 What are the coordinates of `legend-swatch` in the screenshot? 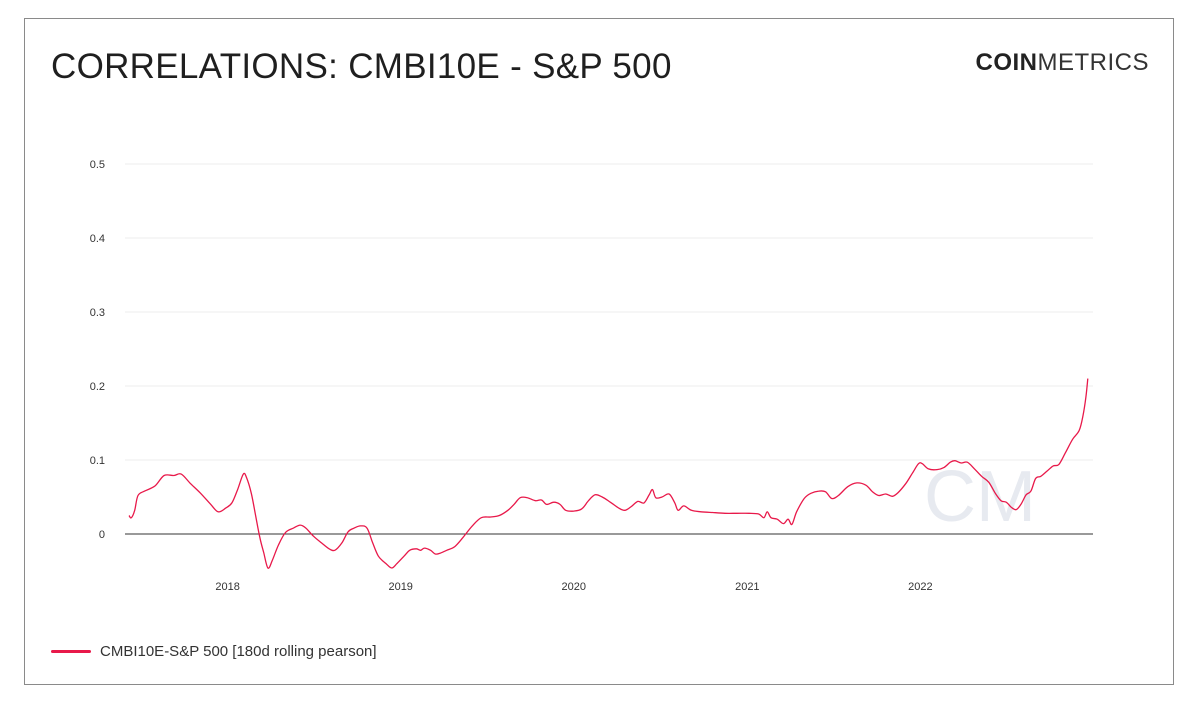 It's located at (71, 651).